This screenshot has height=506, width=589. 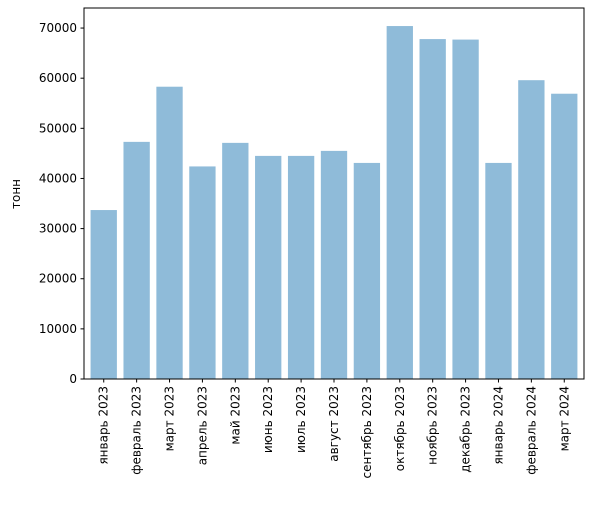 What do you see at coordinates (58, 28) in the screenshot?
I see `y-tick-label-7: 70000` at bounding box center [58, 28].